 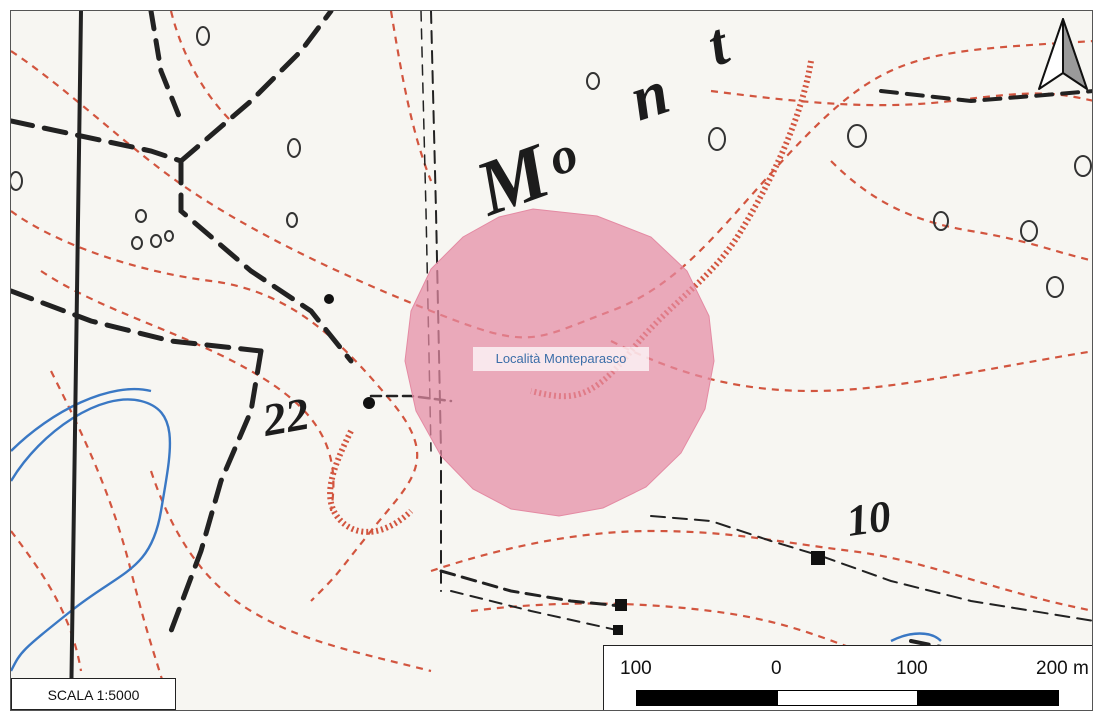 What do you see at coordinates (93, 694) in the screenshot?
I see `scale-text-box: SCALA 1:5000` at bounding box center [93, 694].